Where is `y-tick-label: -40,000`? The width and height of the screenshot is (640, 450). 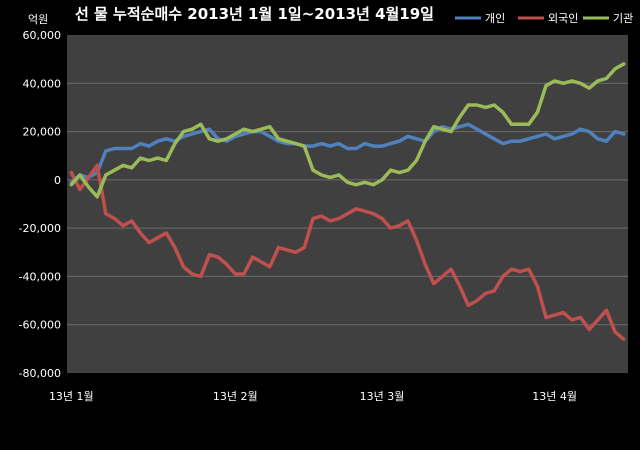 y-tick-label: -40,000 is located at coordinates (40, 276).